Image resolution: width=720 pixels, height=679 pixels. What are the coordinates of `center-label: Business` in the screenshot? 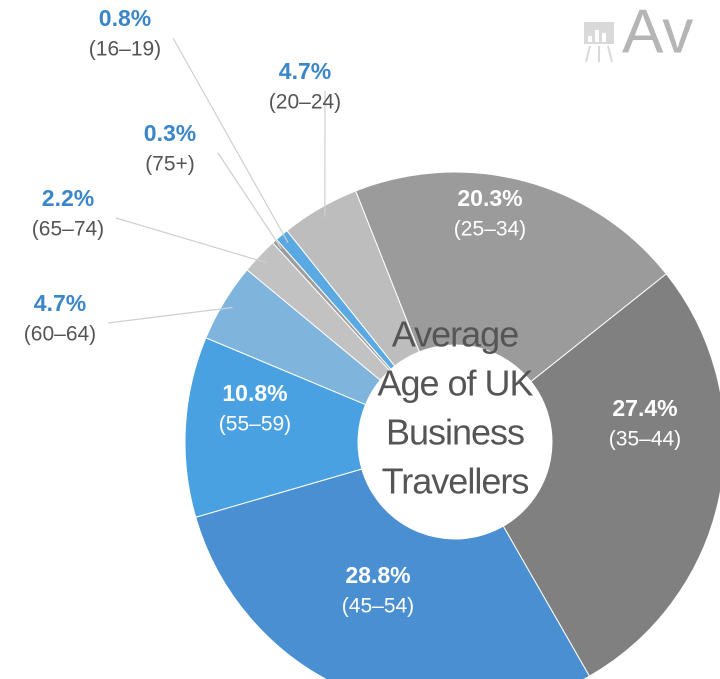 It's located at (455, 432).